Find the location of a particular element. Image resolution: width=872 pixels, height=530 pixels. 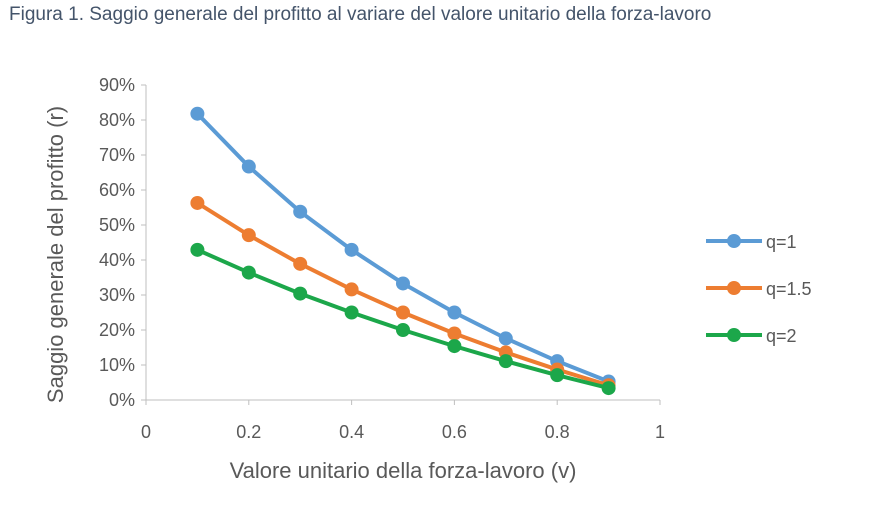

y-tick-label: 40% is located at coordinates (117, 260).